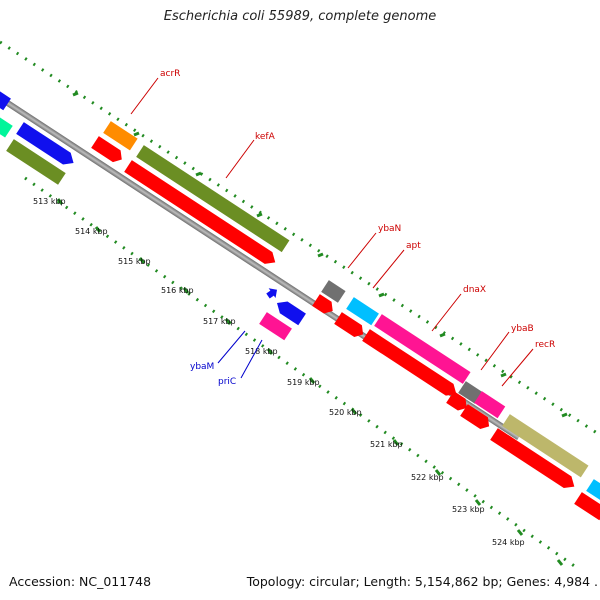 This screenshot has width=600, height=600. What do you see at coordinates (231, 347) in the screenshot?
I see `leader-ybaM` at bounding box center [231, 347].